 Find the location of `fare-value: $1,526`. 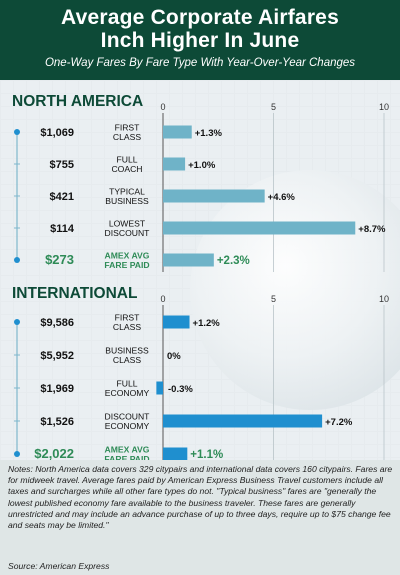

fare-value: $1,526 is located at coordinates (57, 422).